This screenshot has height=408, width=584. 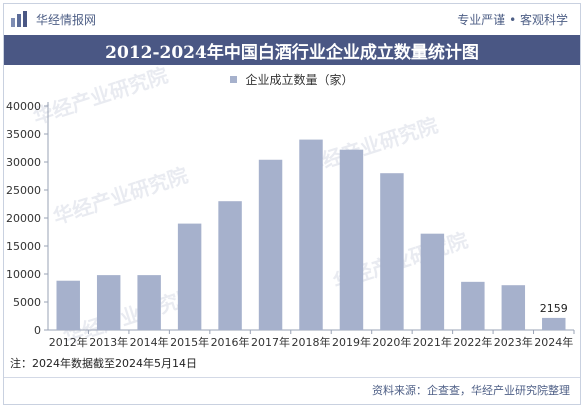 What do you see at coordinates (23, 246) in the screenshot?
I see `y-tick-label: 15000` at bounding box center [23, 246].